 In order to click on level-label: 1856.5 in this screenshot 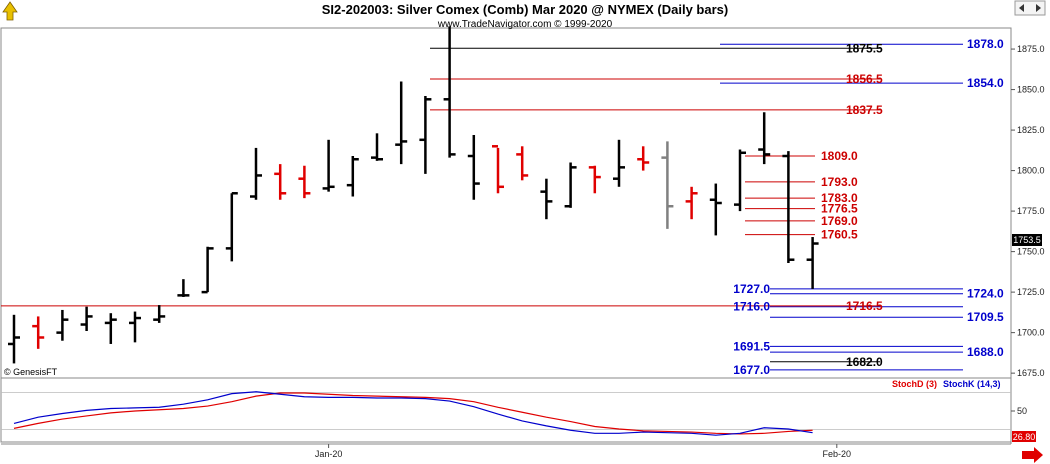, I will do `click(864, 79)`.